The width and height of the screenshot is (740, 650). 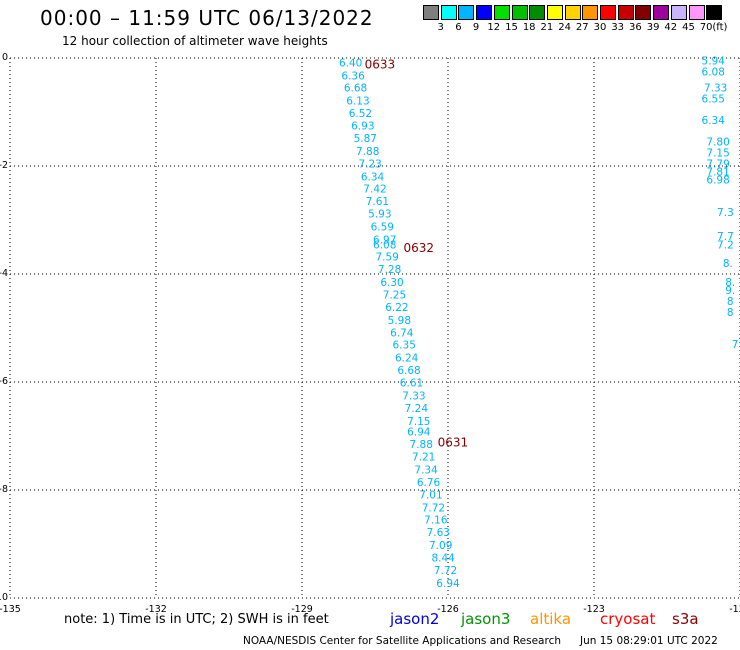 What do you see at coordinates (717, 172) in the screenshot?
I see `wave-height-value: 7.81` at bounding box center [717, 172].